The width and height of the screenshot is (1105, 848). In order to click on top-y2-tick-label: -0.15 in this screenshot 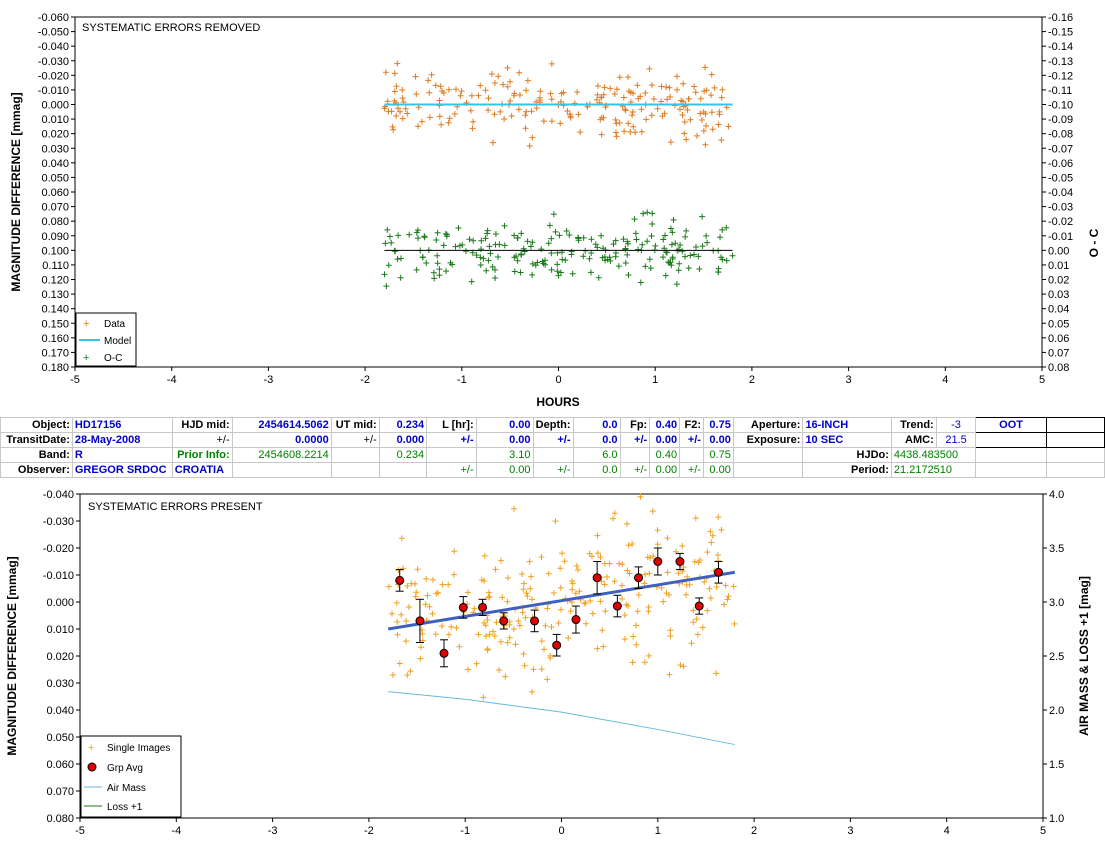, I will do `click(1060, 33)`.